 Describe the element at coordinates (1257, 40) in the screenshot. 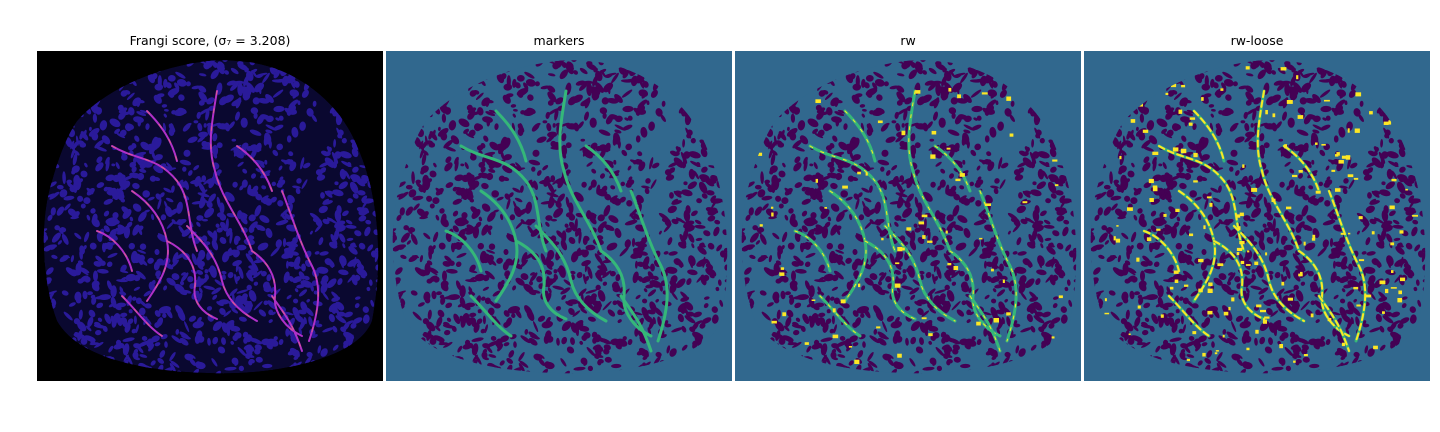

I see `rw-loose-panel-title: rw-loose` at that location.